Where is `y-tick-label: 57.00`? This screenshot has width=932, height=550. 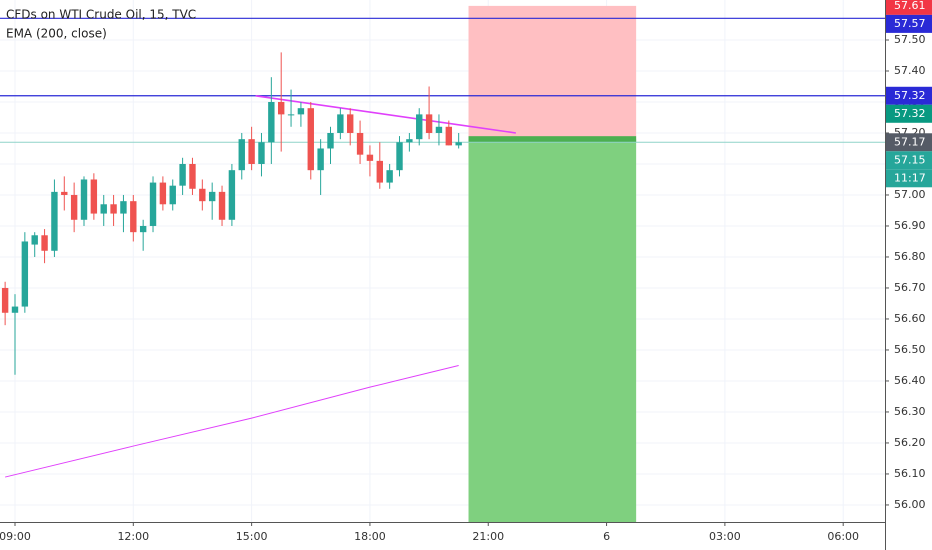 y-tick-label: 57.00 is located at coordinates (910, 194).